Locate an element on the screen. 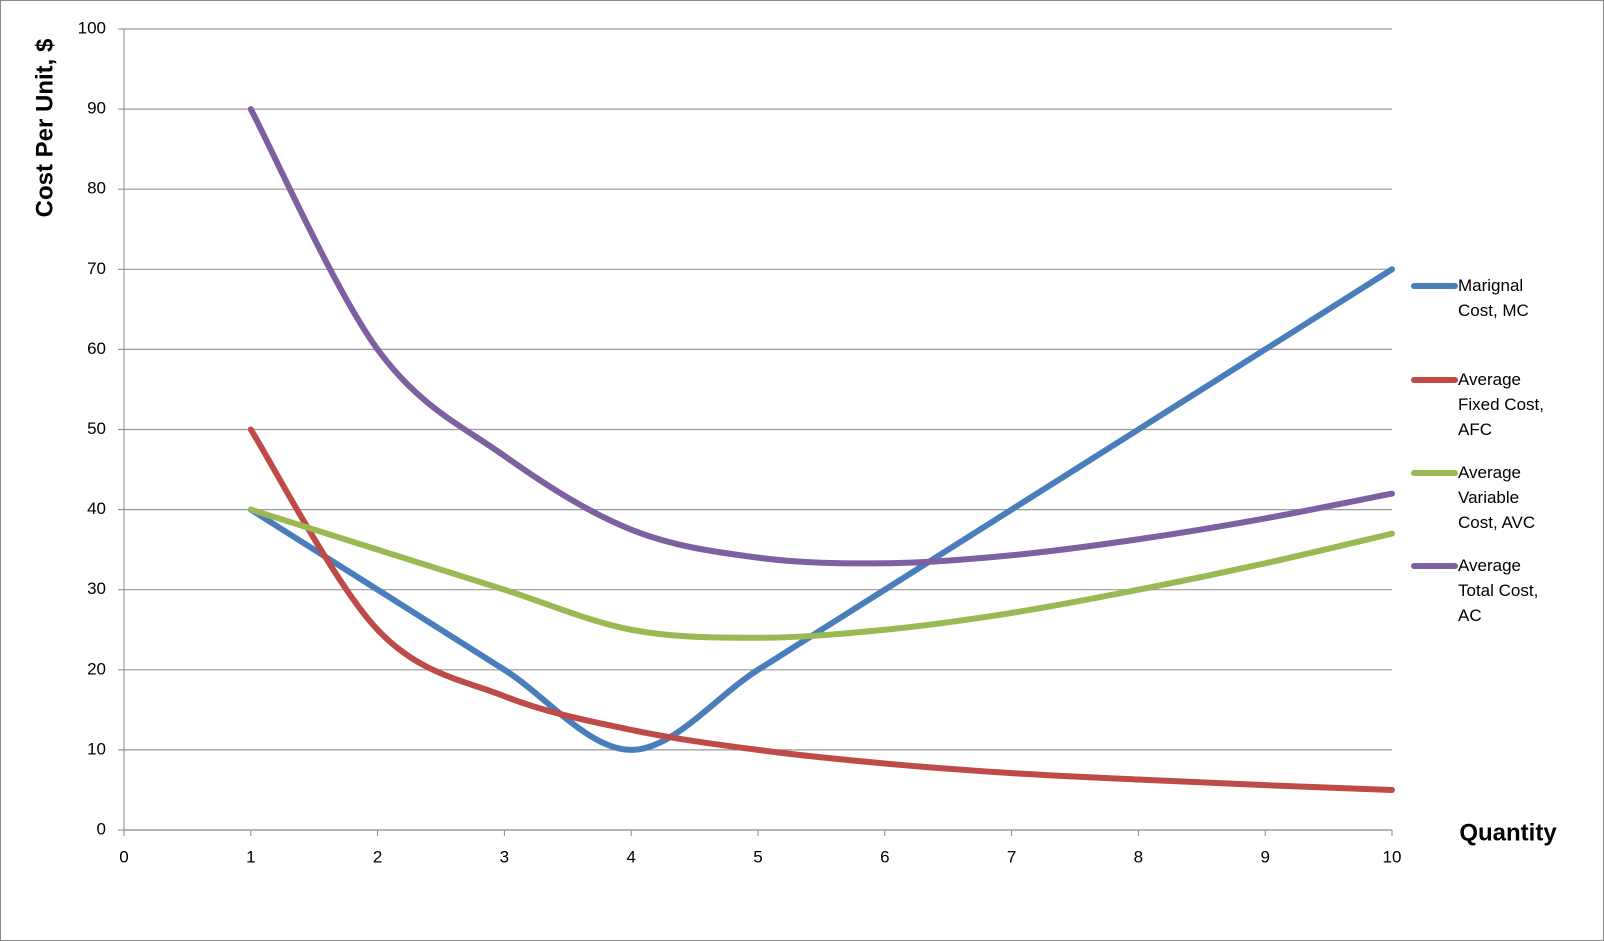 The image size is (1604, 941). x-tick-label: 1 is located at coordinates (250, 856).